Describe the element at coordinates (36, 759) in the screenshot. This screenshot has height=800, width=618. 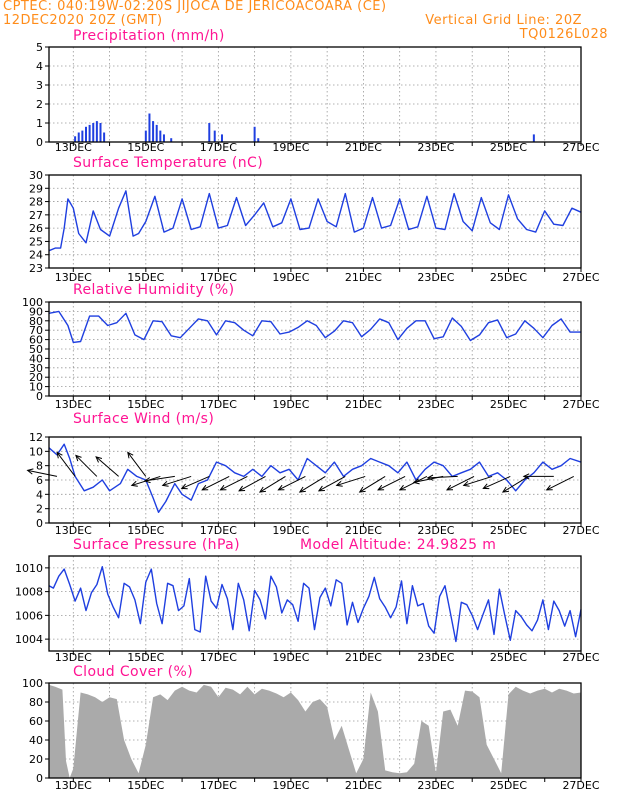
I see `y-tick-label: 20` at that location.